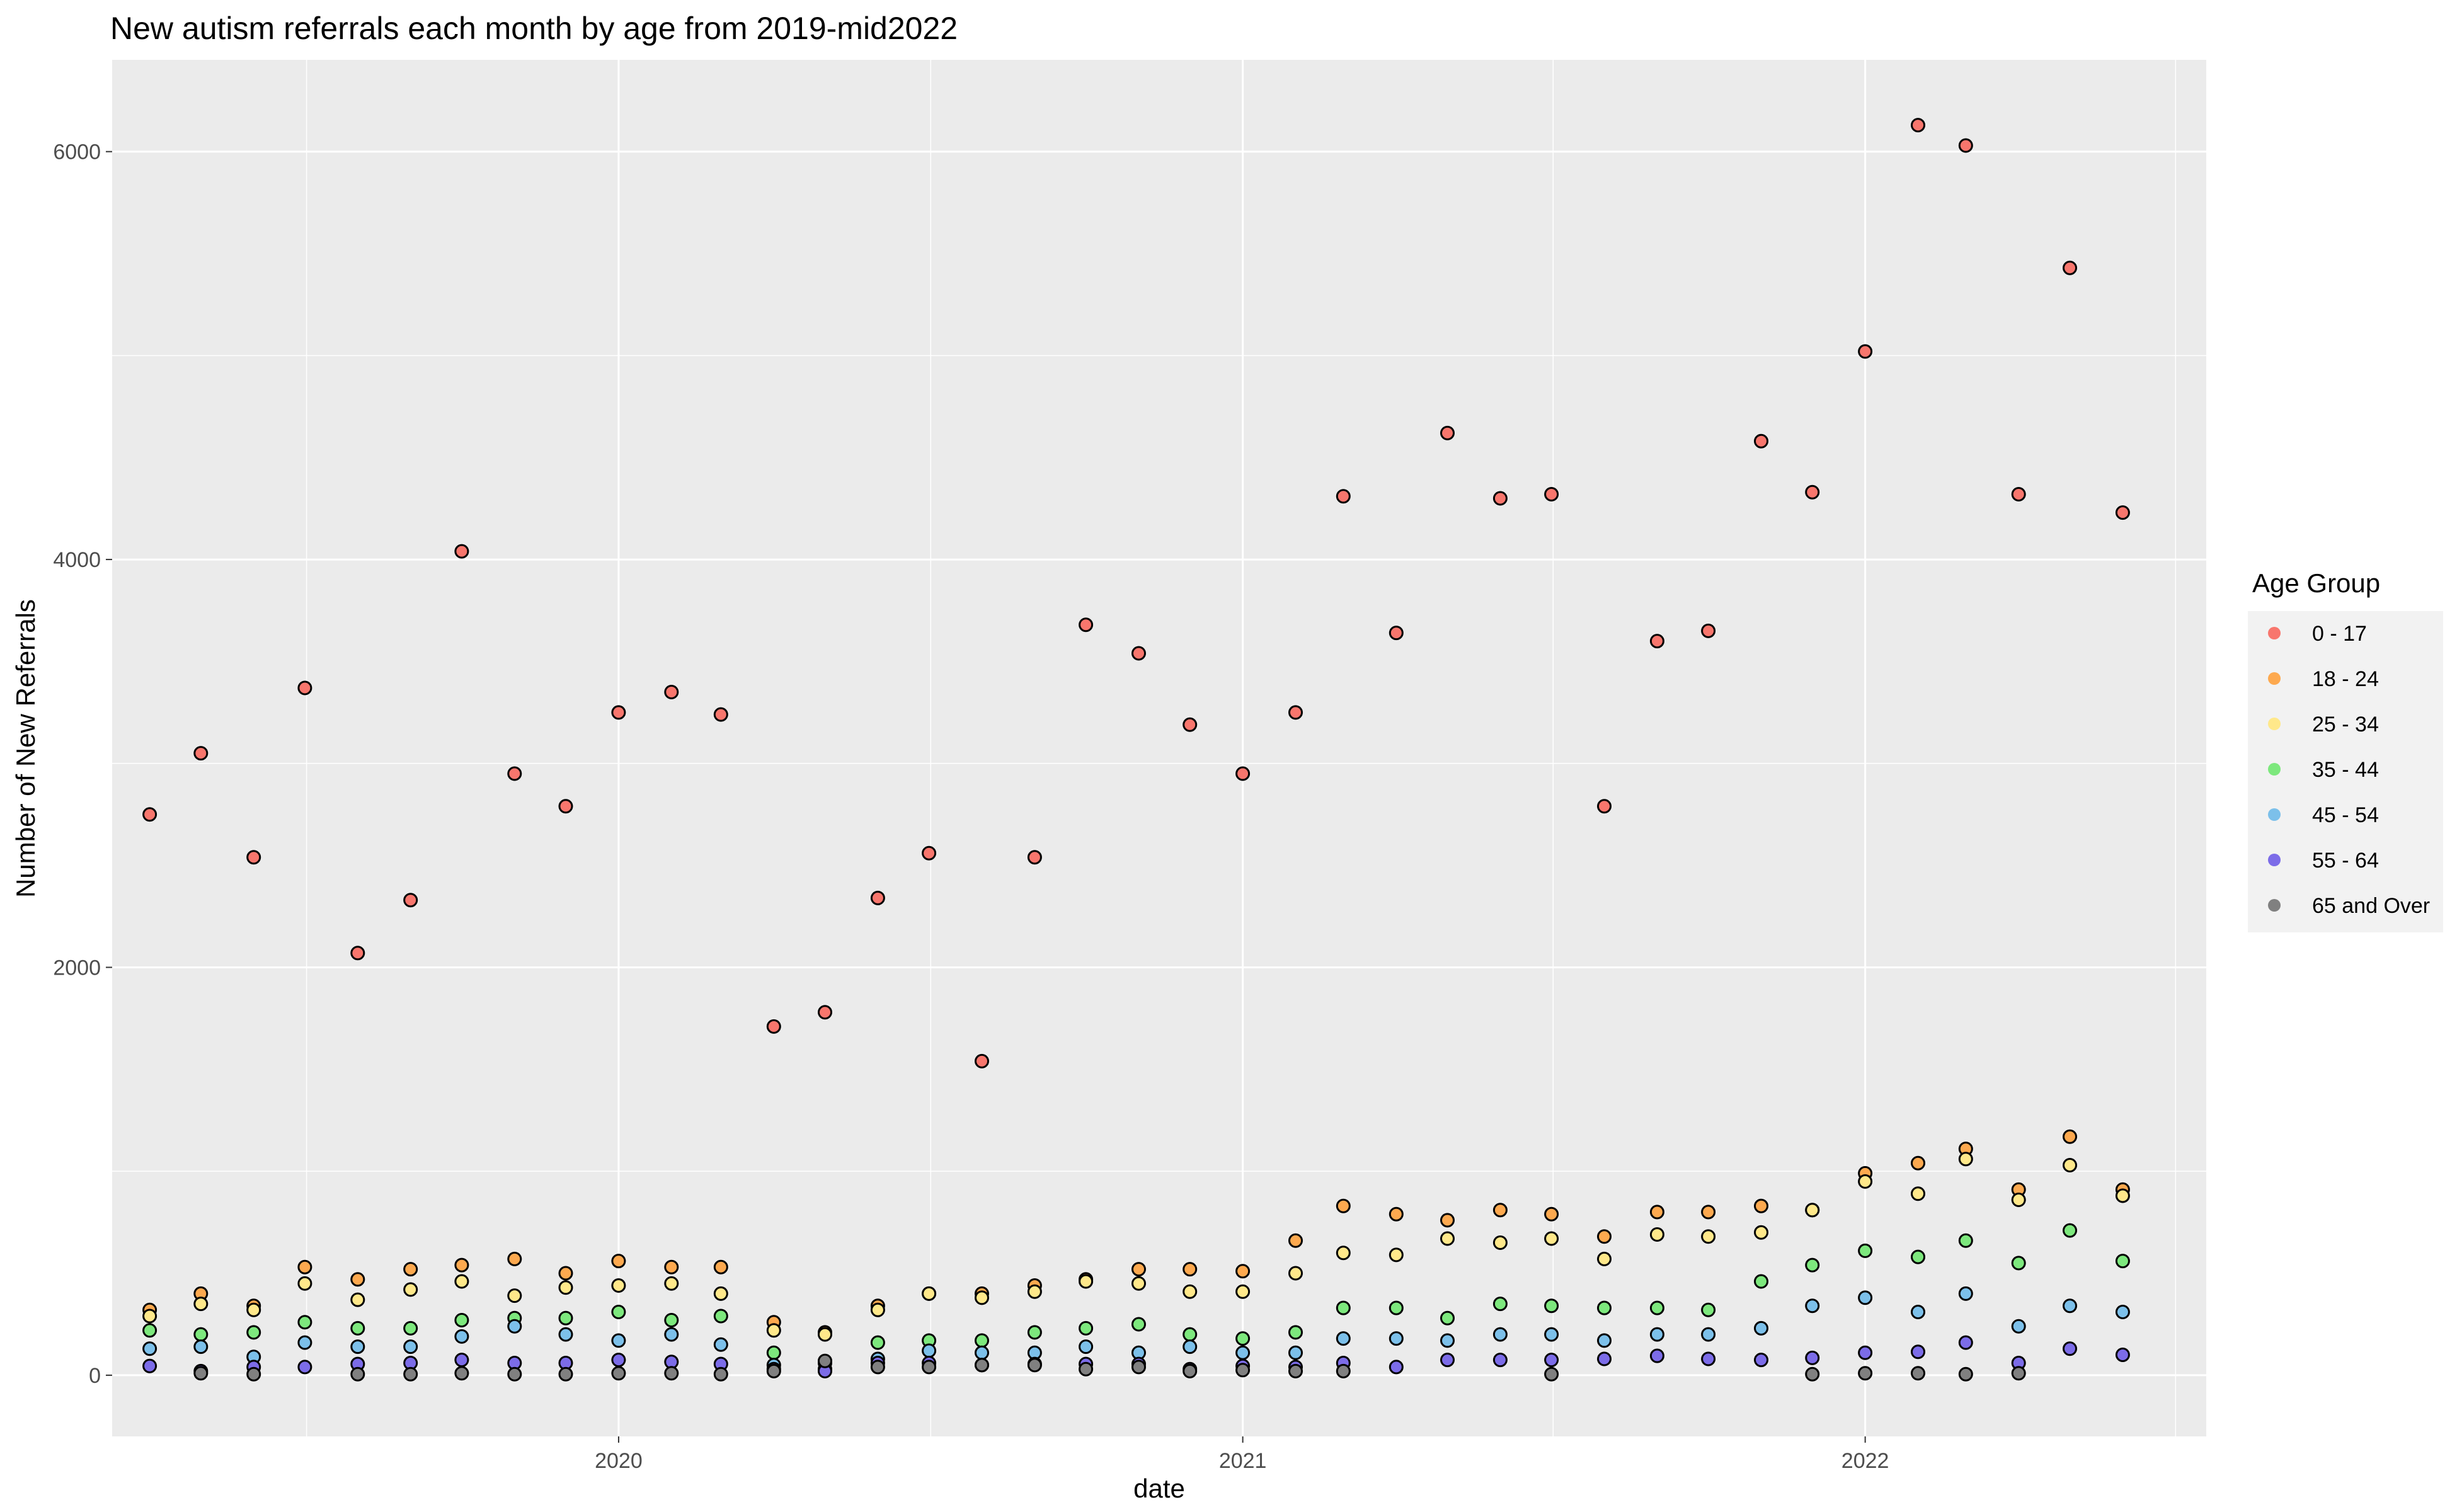 This screenshot has width=2457, height=1512. Describe the element at coordinates (1159, 1488) in the screenshot. I see `x-axis-title: date` at that location.